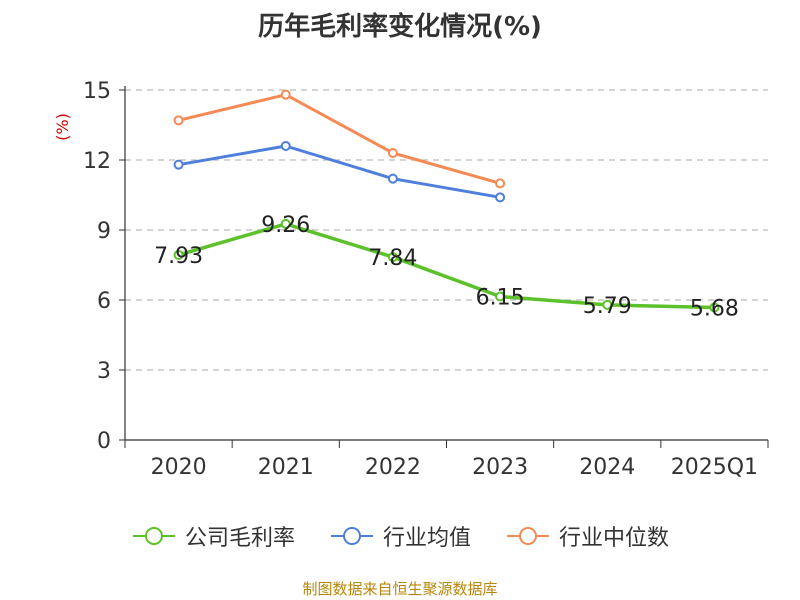  I want to click on legend-item-industry-mean: 行业均值, so click(400, 536).